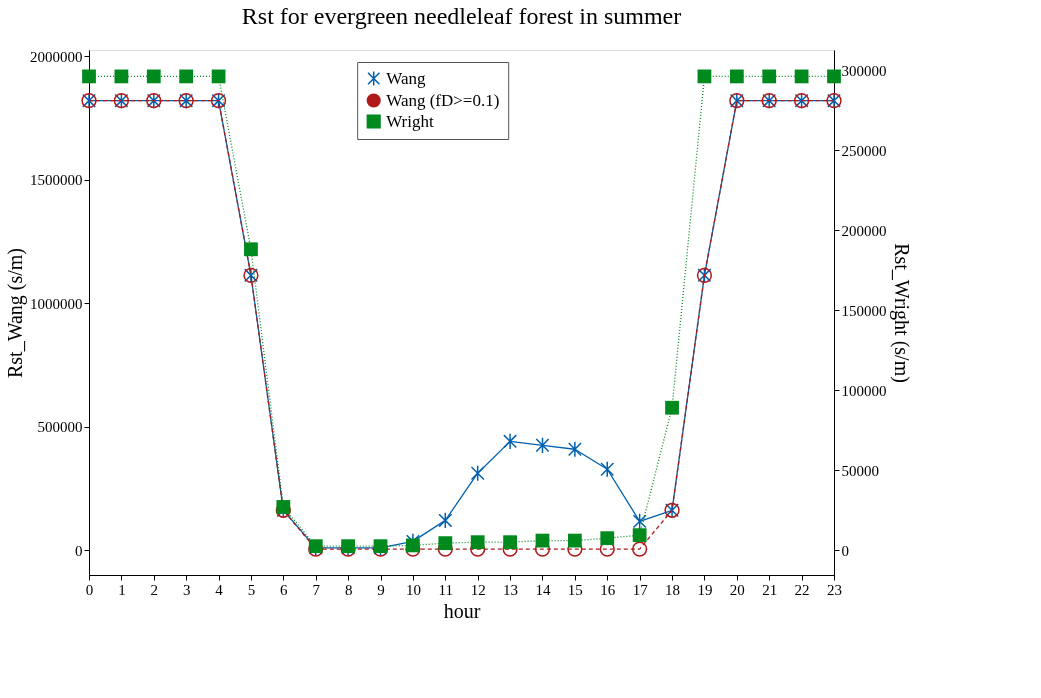 The width and height of the screenshot is (1041, 698). Describe the element at coordinates (845, 550) in the screenshot. I see `y2-tick-label: 0` at that location.